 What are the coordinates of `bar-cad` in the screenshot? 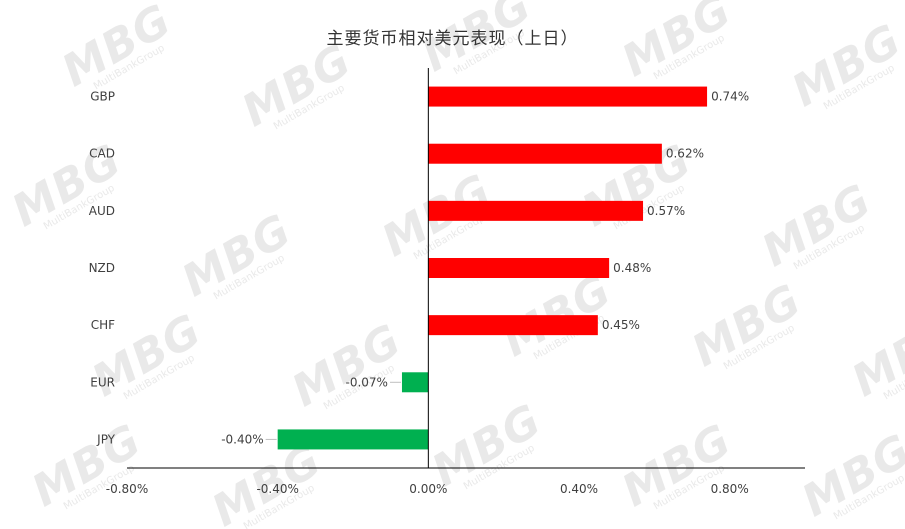 It's located at (545, 153).